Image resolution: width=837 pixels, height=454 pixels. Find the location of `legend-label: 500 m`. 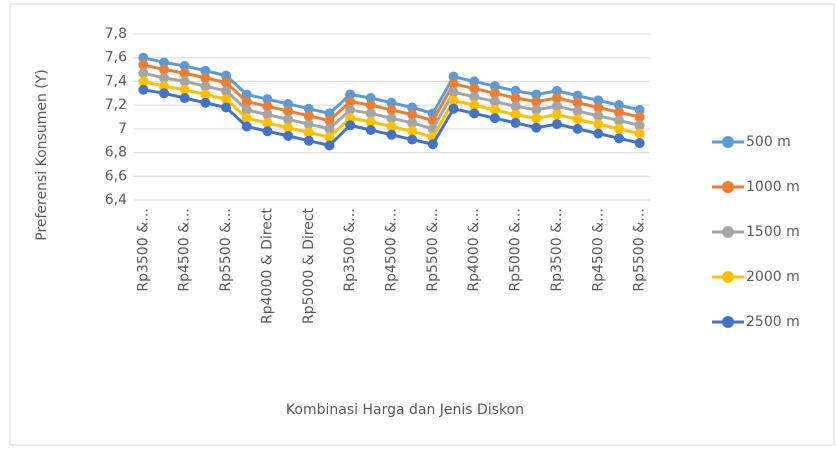

legend-label: 500 m is located at coordinates (768, 142).